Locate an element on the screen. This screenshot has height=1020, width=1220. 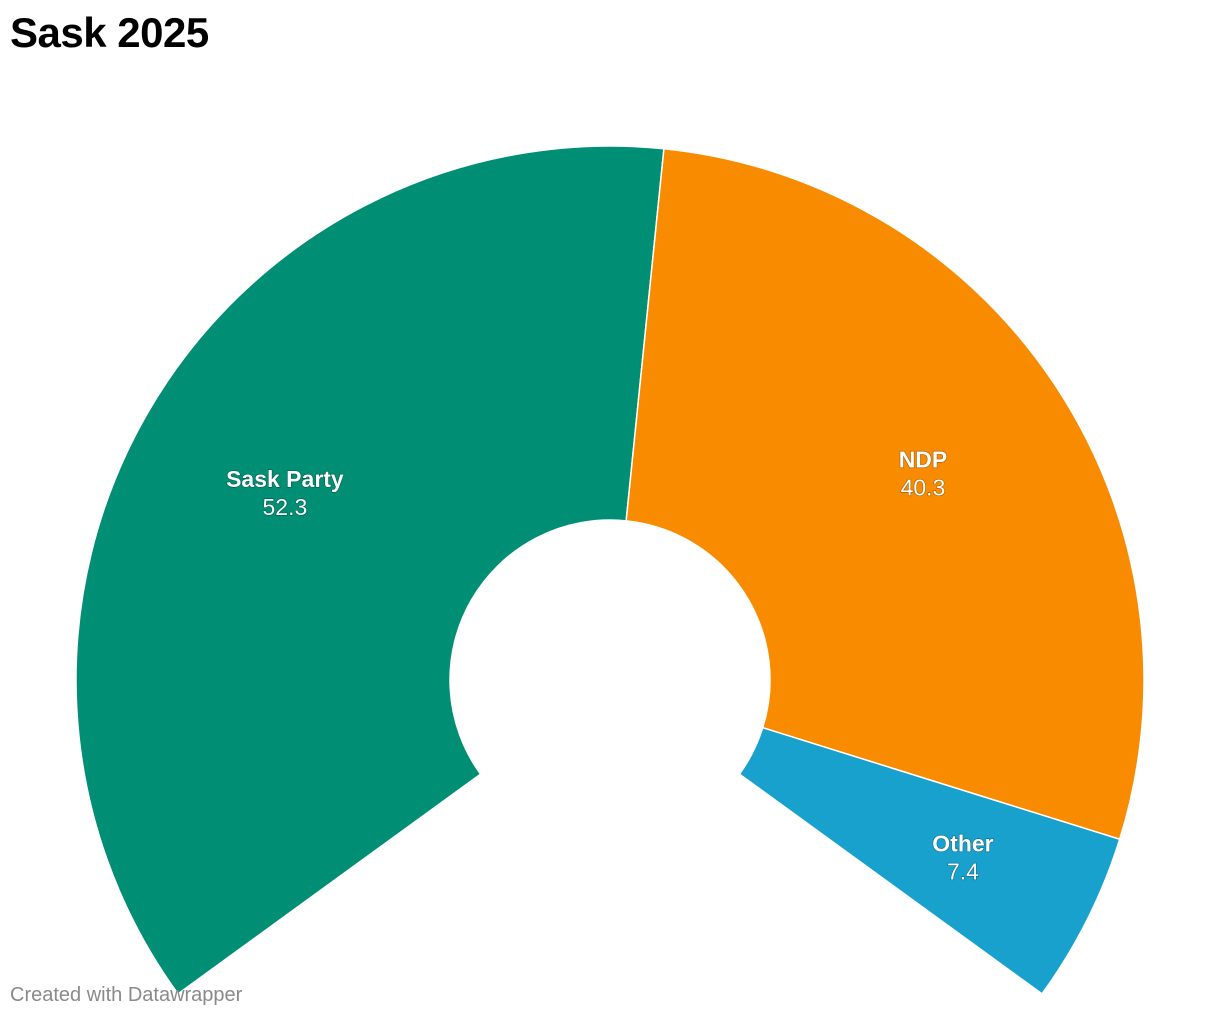
slice-value-other: 7.4 is located at coordinates (963, 871).